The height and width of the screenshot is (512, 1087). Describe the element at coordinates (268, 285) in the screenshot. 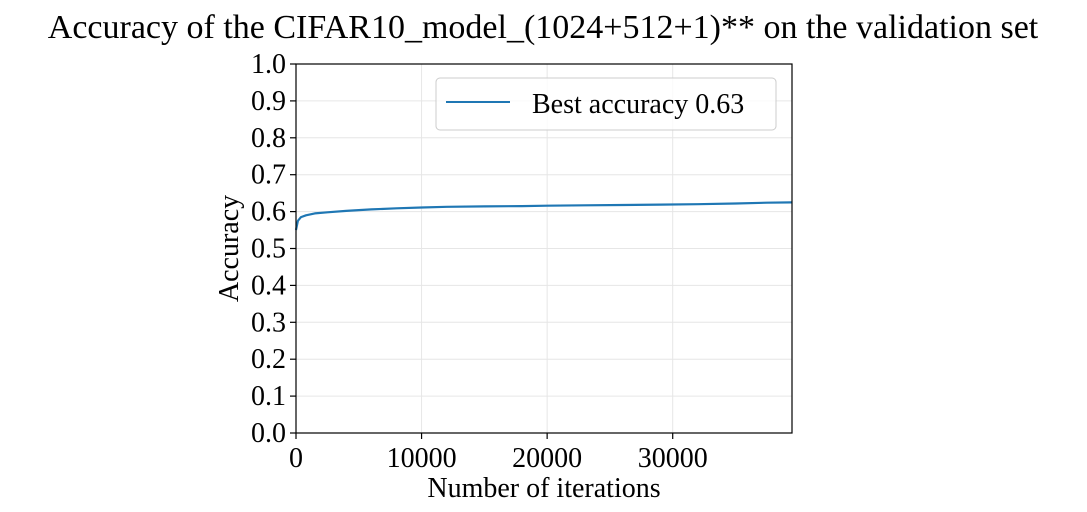

I see `y-tick-label: 0.4` at that location.